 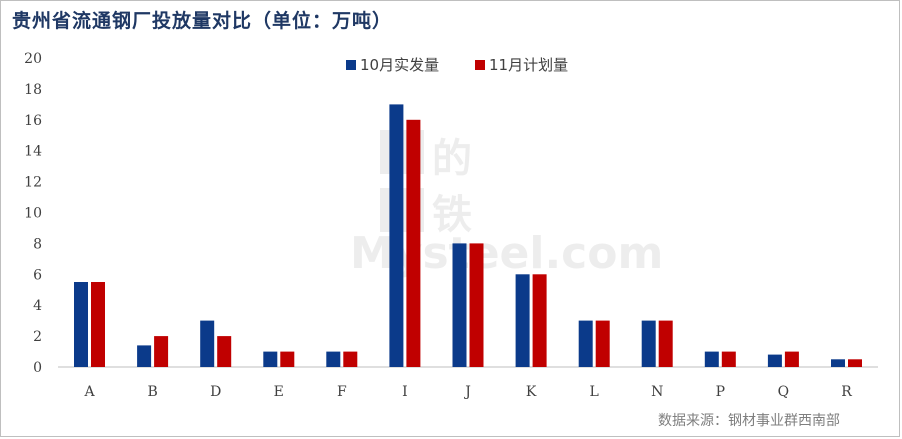 I want to click on y-tick-label: 10, so click(x=33, y=214).